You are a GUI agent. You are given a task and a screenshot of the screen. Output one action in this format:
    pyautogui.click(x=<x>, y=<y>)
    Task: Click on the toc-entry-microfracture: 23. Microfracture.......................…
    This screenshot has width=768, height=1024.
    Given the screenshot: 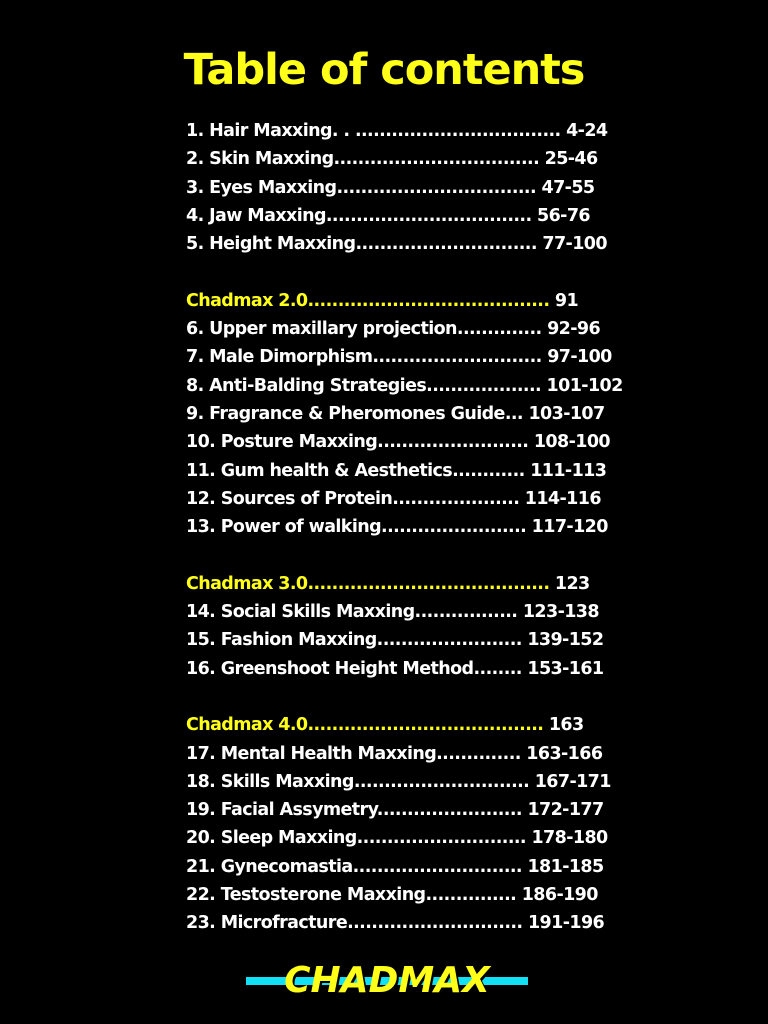 What is the action you would take?
    pyautogui.click(x=396, y=923)
    